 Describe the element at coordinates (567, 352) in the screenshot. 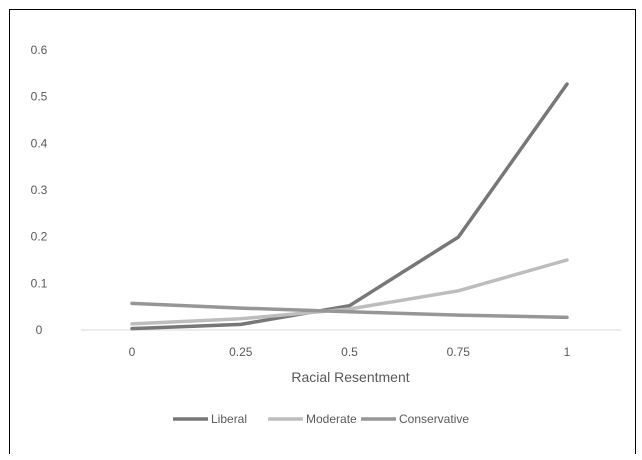

I see `x-tick-label: 1` at that location.